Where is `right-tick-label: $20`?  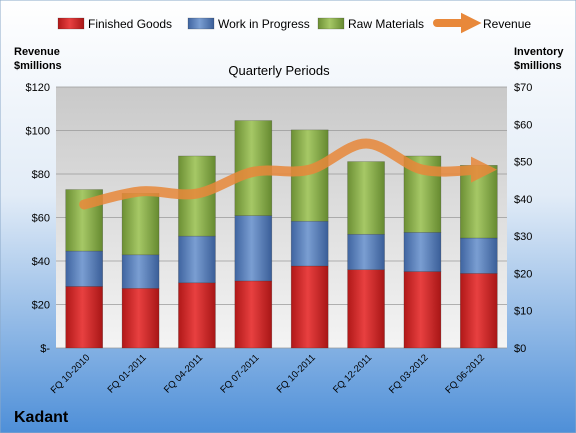
right-tick-label: $20 is located at coordinates (523, 274).